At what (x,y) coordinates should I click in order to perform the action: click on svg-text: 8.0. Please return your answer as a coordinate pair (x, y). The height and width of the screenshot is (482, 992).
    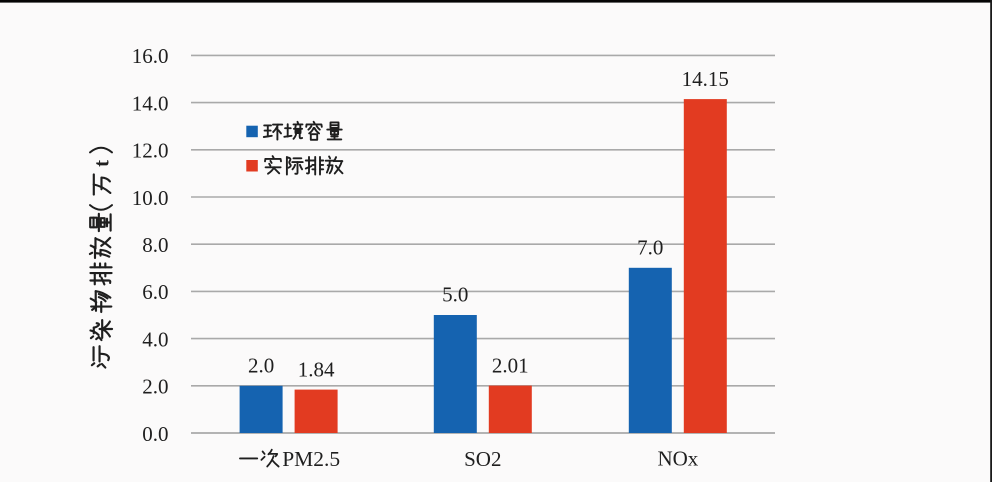
    Looking at the image, I should click on (155, 245).